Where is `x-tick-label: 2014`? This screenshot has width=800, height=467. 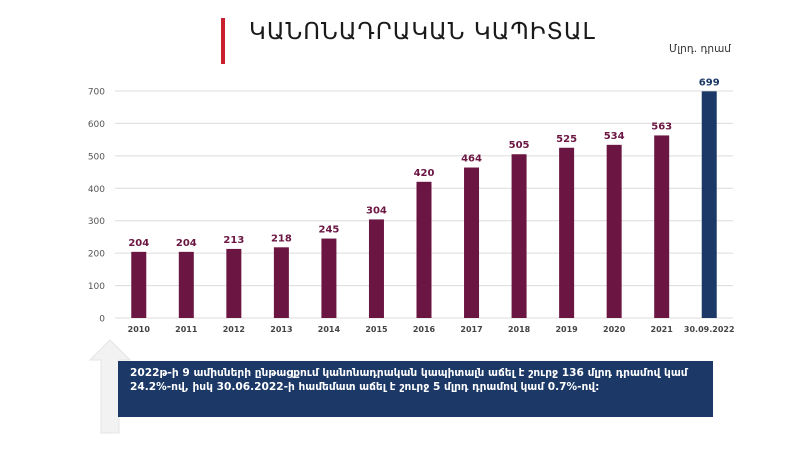
x-tick-label: 2014 is located at coordinates (329, 329).